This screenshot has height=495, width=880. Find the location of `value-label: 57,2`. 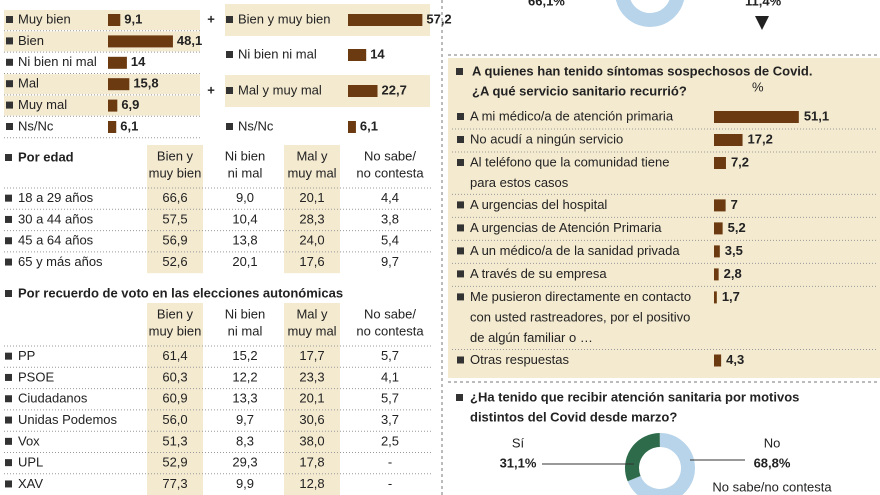

value-label: 57,2 is located at coordinates (438, 18).